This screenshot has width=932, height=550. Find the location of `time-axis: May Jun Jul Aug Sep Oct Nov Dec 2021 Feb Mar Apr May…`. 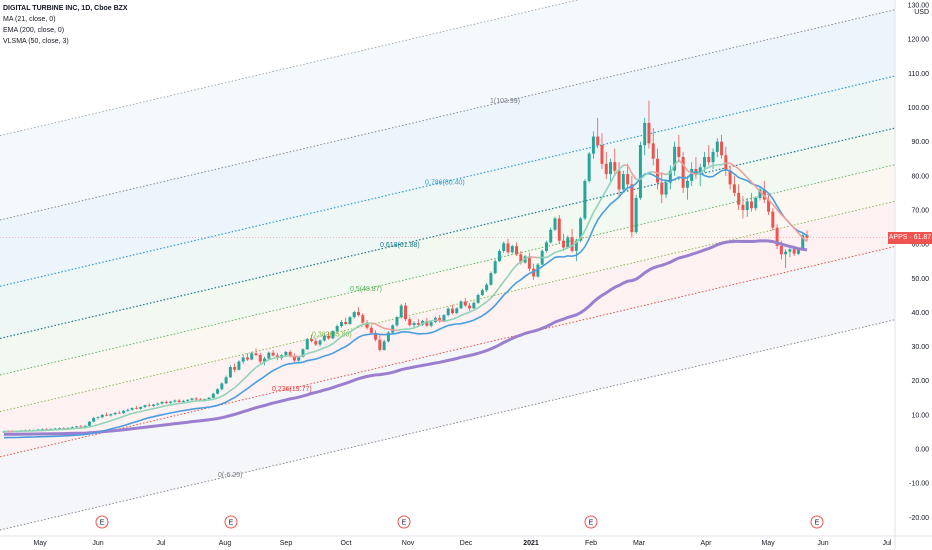

time-axis: May Jun Jul Aug Sep Oct Nov Dec 2021 Feb Mar Apr May… is located at coordinates (466, 541).